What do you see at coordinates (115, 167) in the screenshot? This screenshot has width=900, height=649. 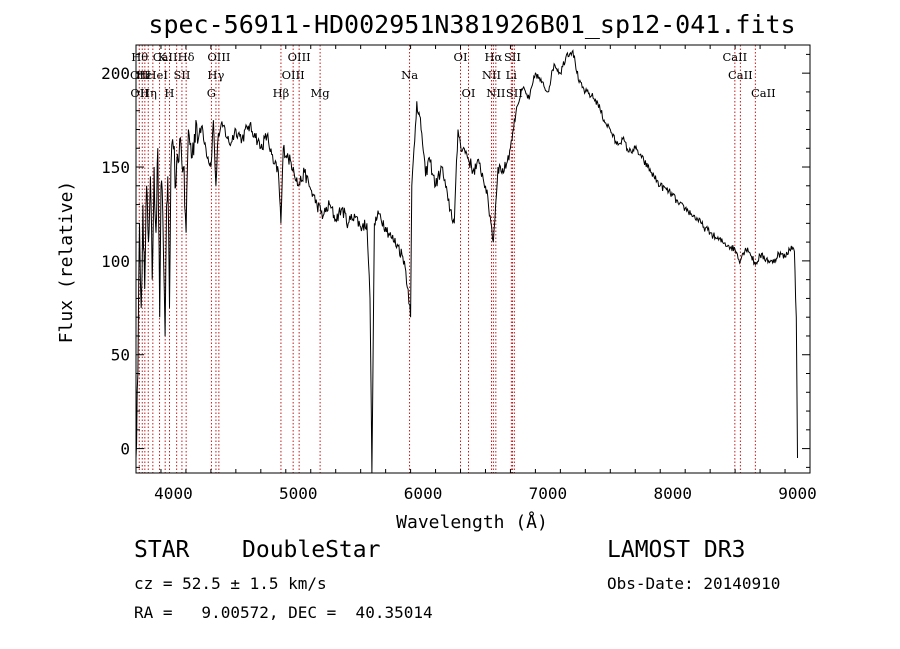 I see `y-tick-label: 150` at bounding box center [115, 167].